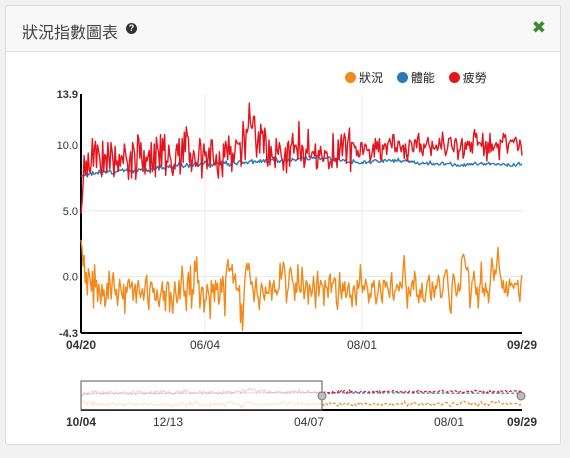 This screenshot has height=458, width=570. I want to click on legend-label: 疲勞, so click(474, 78).